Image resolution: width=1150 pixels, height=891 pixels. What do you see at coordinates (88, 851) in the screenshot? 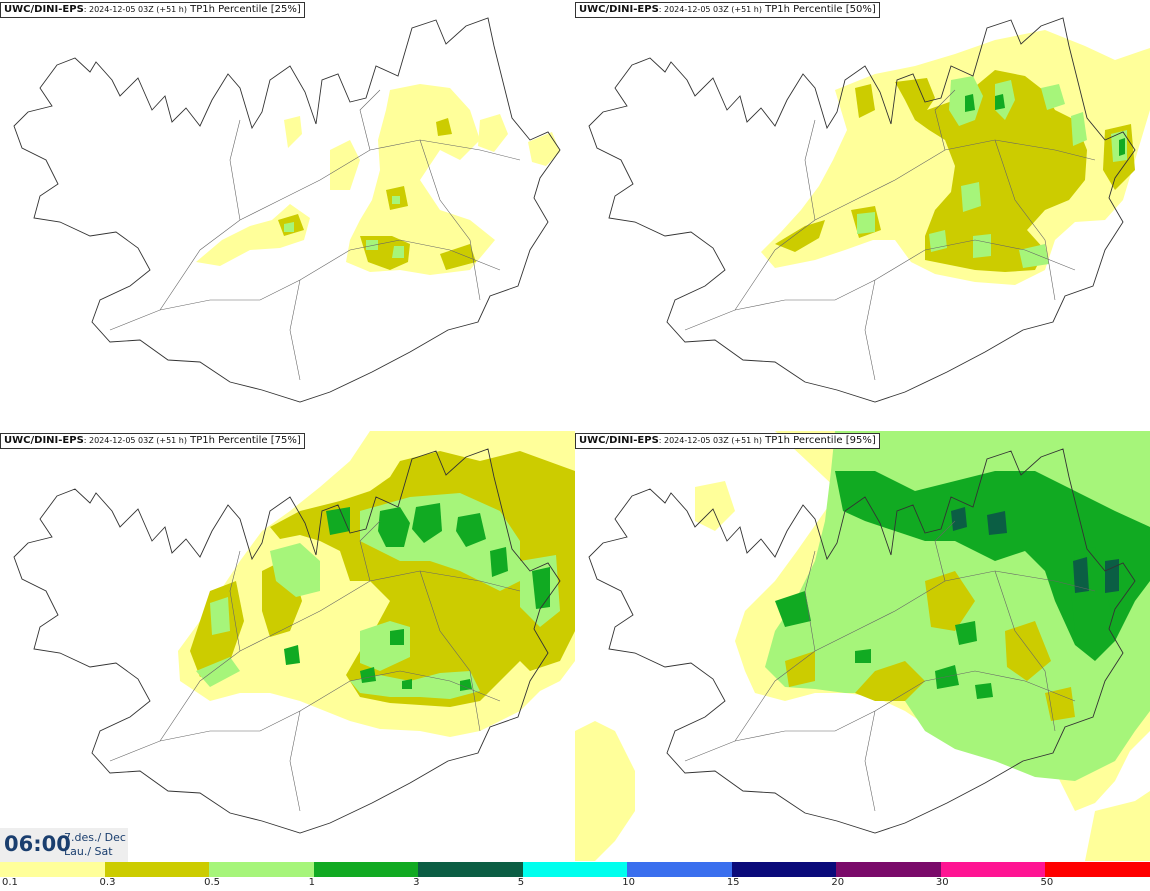
I see `valid-day: Lau./ Sat` at bounding box center [88, 851].